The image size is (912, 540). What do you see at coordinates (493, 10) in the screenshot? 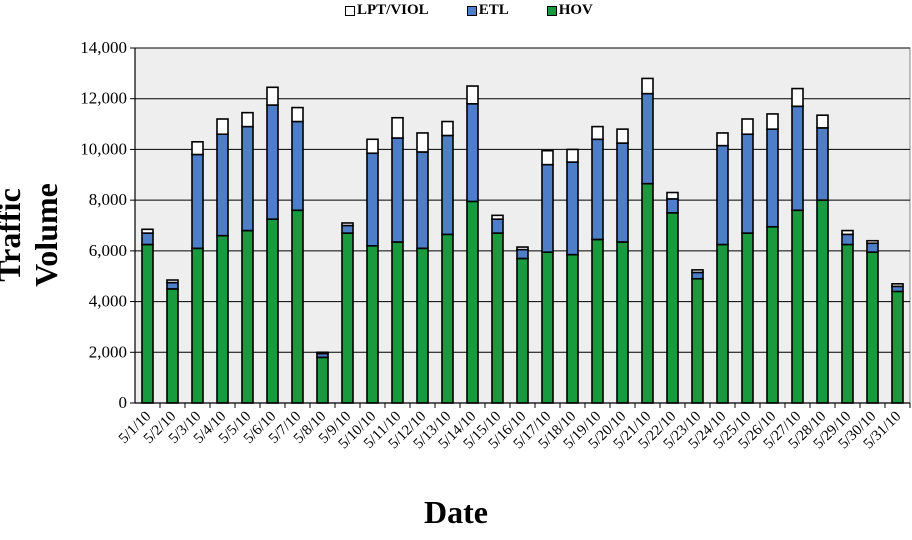
I see `legend-label-etl: ETL` at bounding box center [493, 10].